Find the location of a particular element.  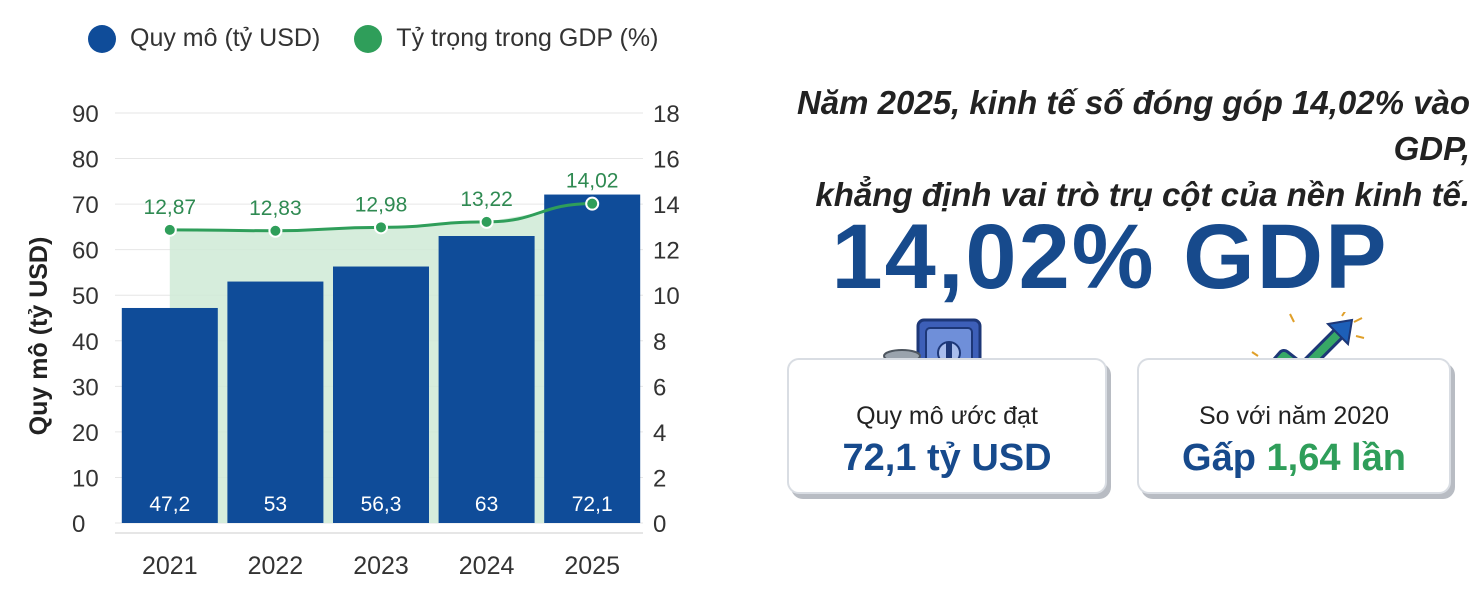

y-tick-label: 50 is located at coordinates (85, 296).